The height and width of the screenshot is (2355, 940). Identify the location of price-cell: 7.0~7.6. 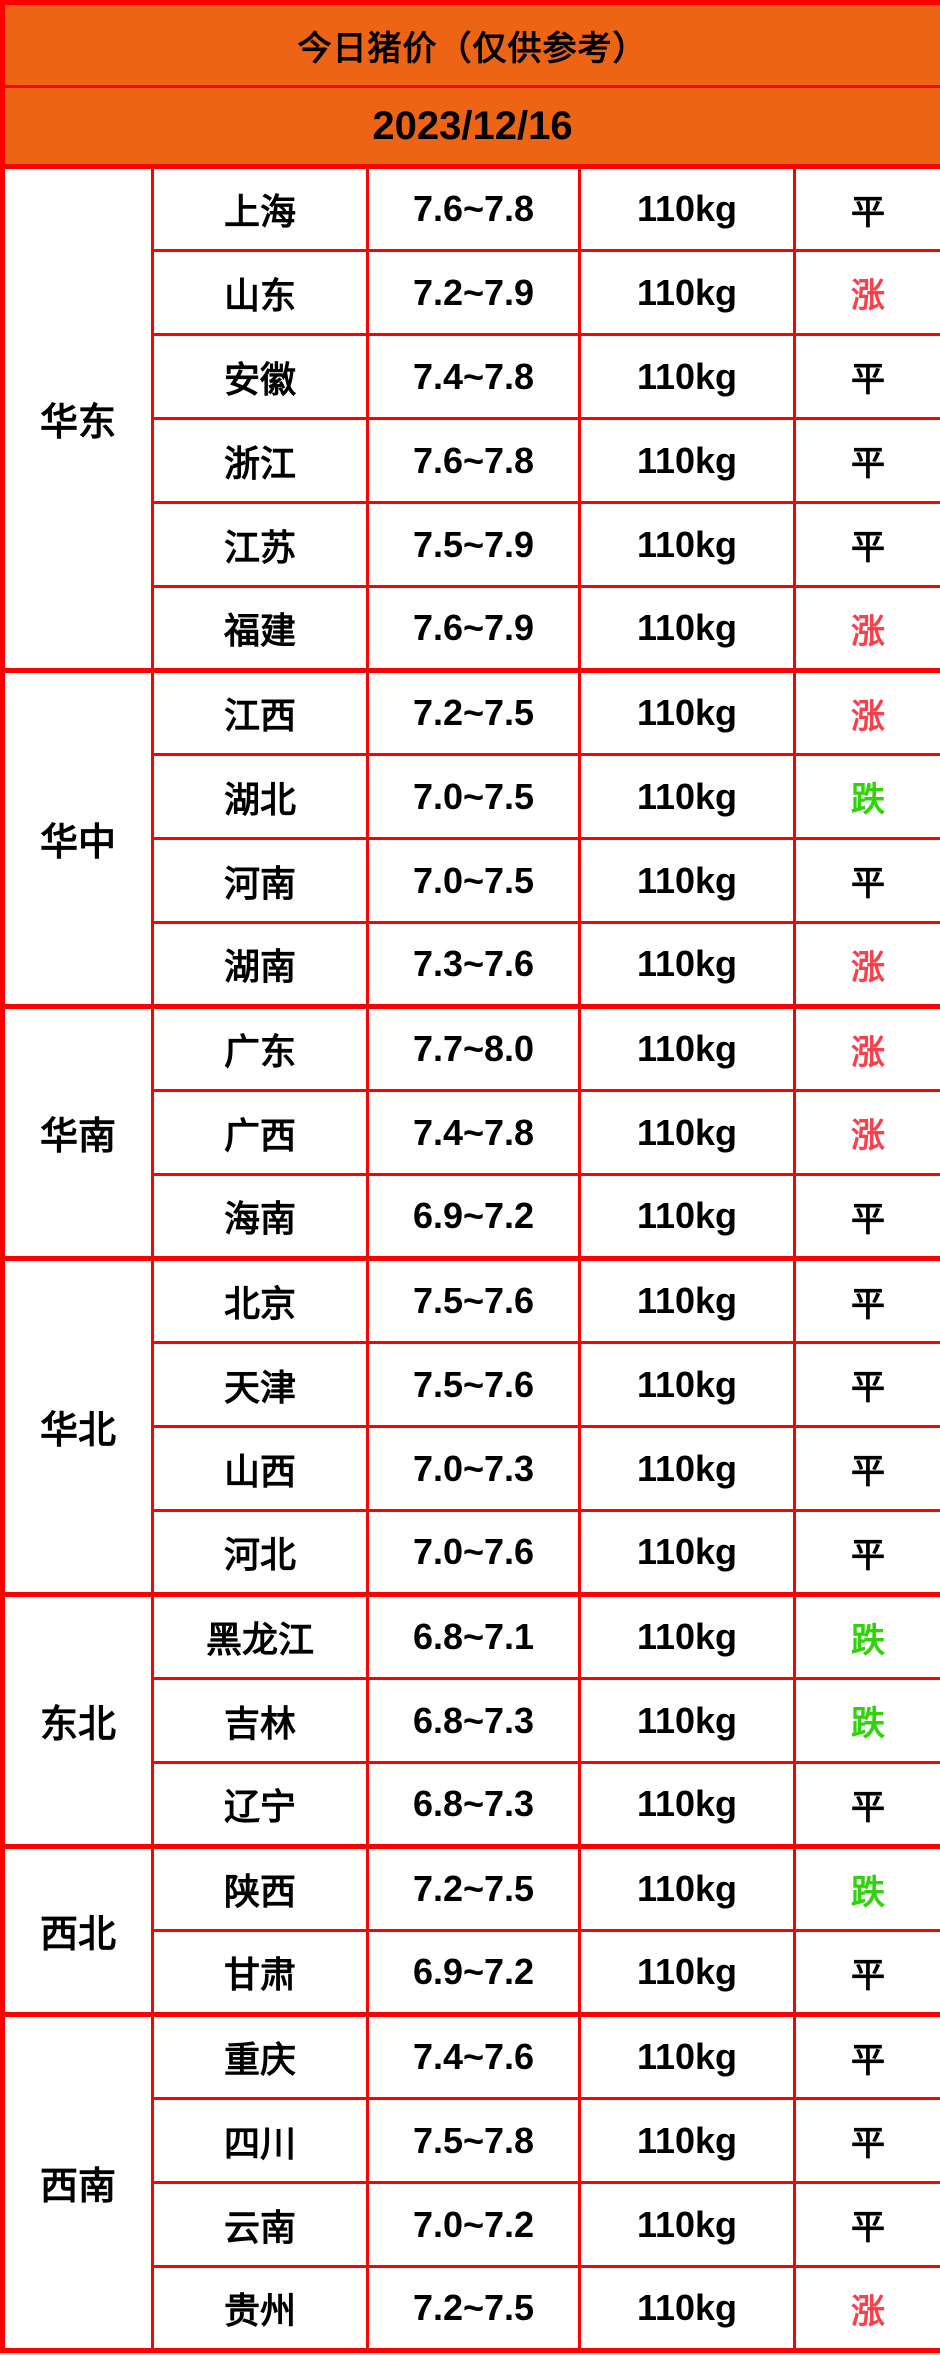
(473, 1552).